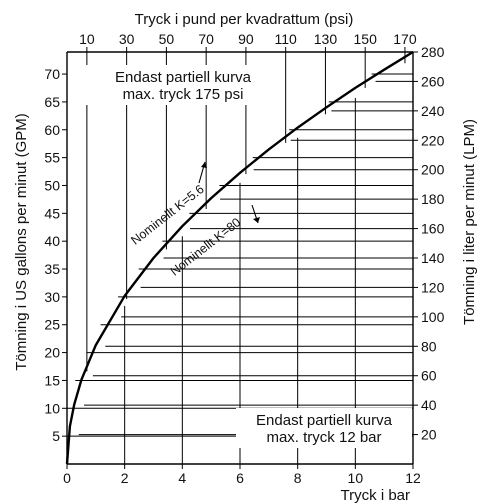 This screenshot has width=481, height=504. Describe the element at coordinates (125, 478) in the screenshot. I see `bottom-tick-label: 2` at that location.